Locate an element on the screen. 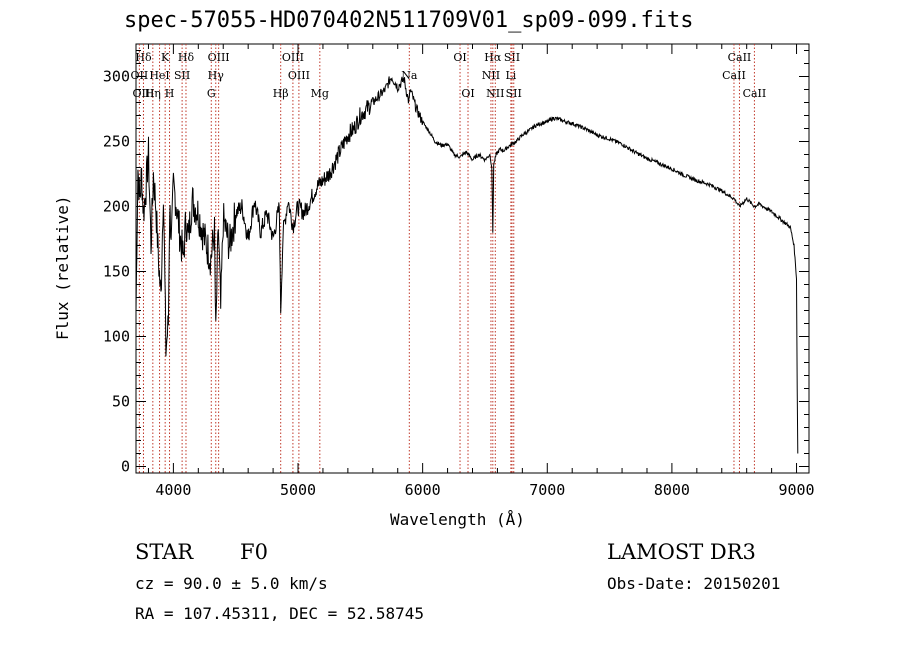 This screenshot has width=900, height=649. line-label: Hβ is located at coordinates (281, 93).